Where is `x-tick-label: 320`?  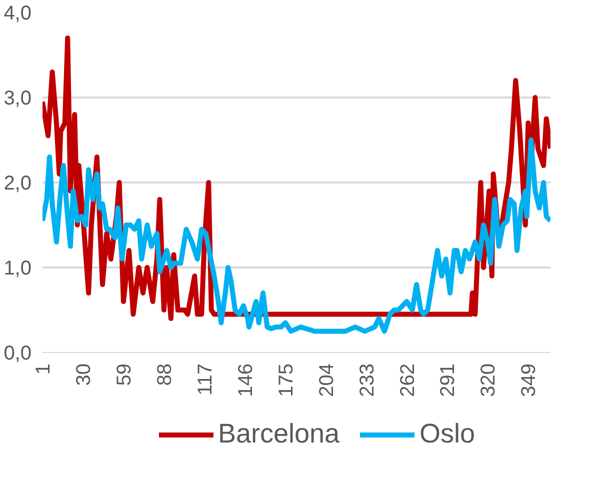 x-tick-label: 320 is located at coordinates (489, 380).